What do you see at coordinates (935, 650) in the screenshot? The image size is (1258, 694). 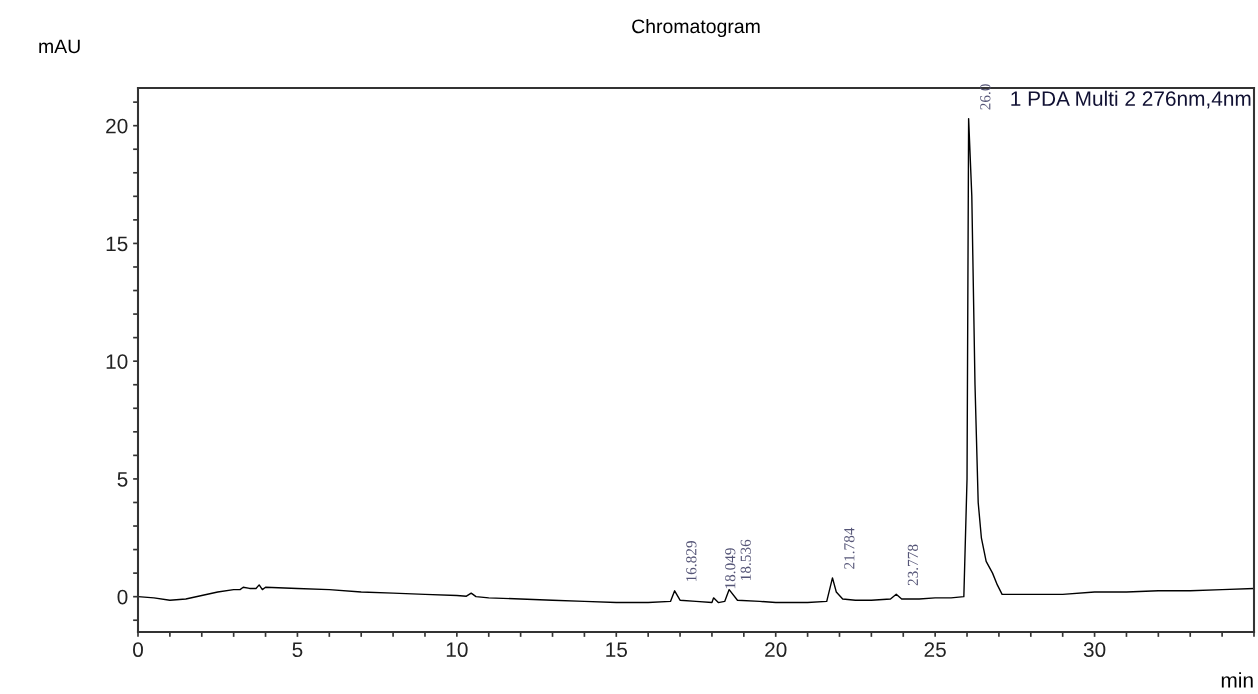 I see `x-tick-label: 25` at bounding box center [935, 650].